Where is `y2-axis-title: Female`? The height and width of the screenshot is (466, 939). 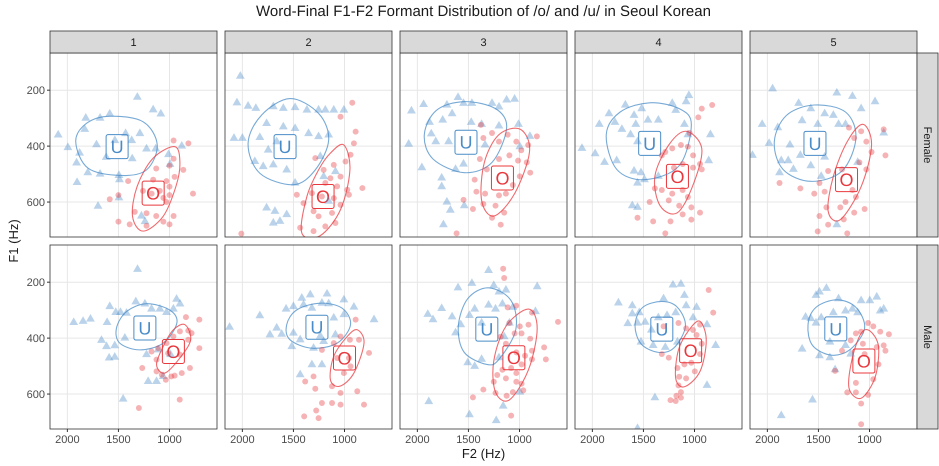 y2-axis-title: Female is located at coordinates (927, 145).